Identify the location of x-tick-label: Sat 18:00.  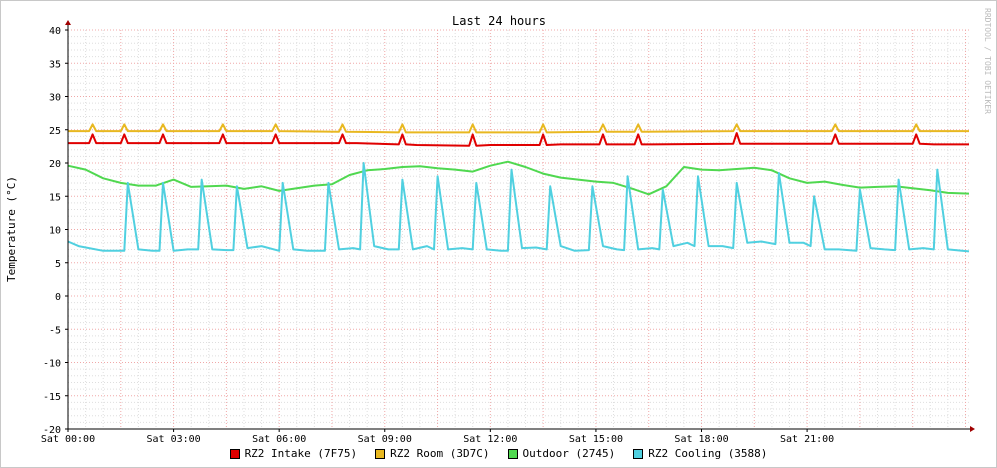
(701, 439).